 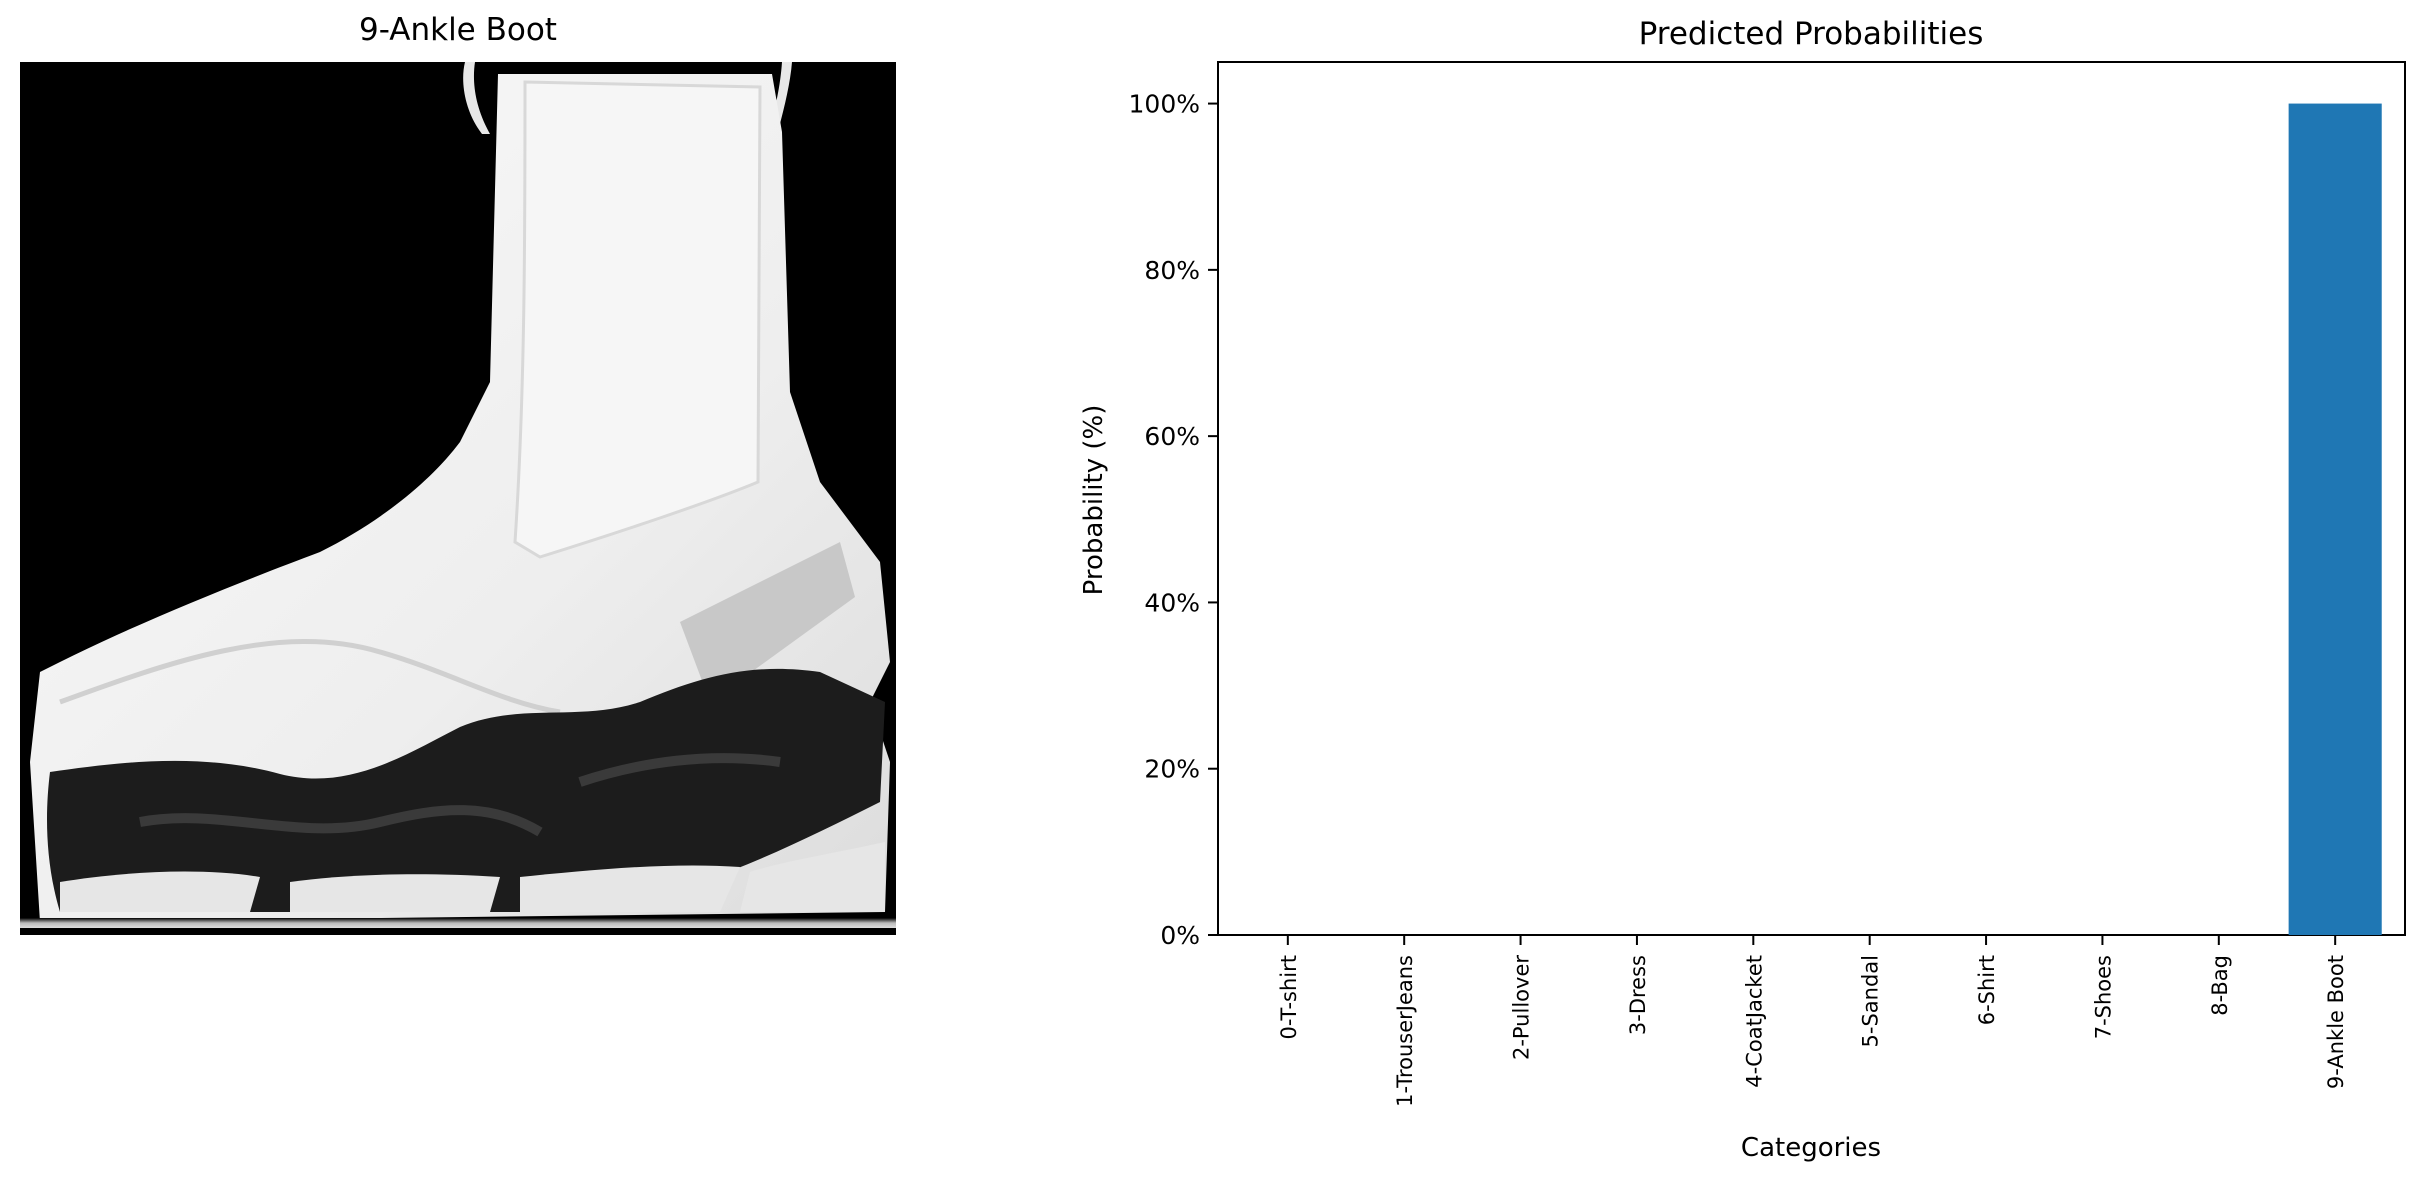 What do you see at coordinates (1522, 1007) in the screenshot?
I see `x-tick-label: 2-Pullover` at bounding box center [1522, 1007].